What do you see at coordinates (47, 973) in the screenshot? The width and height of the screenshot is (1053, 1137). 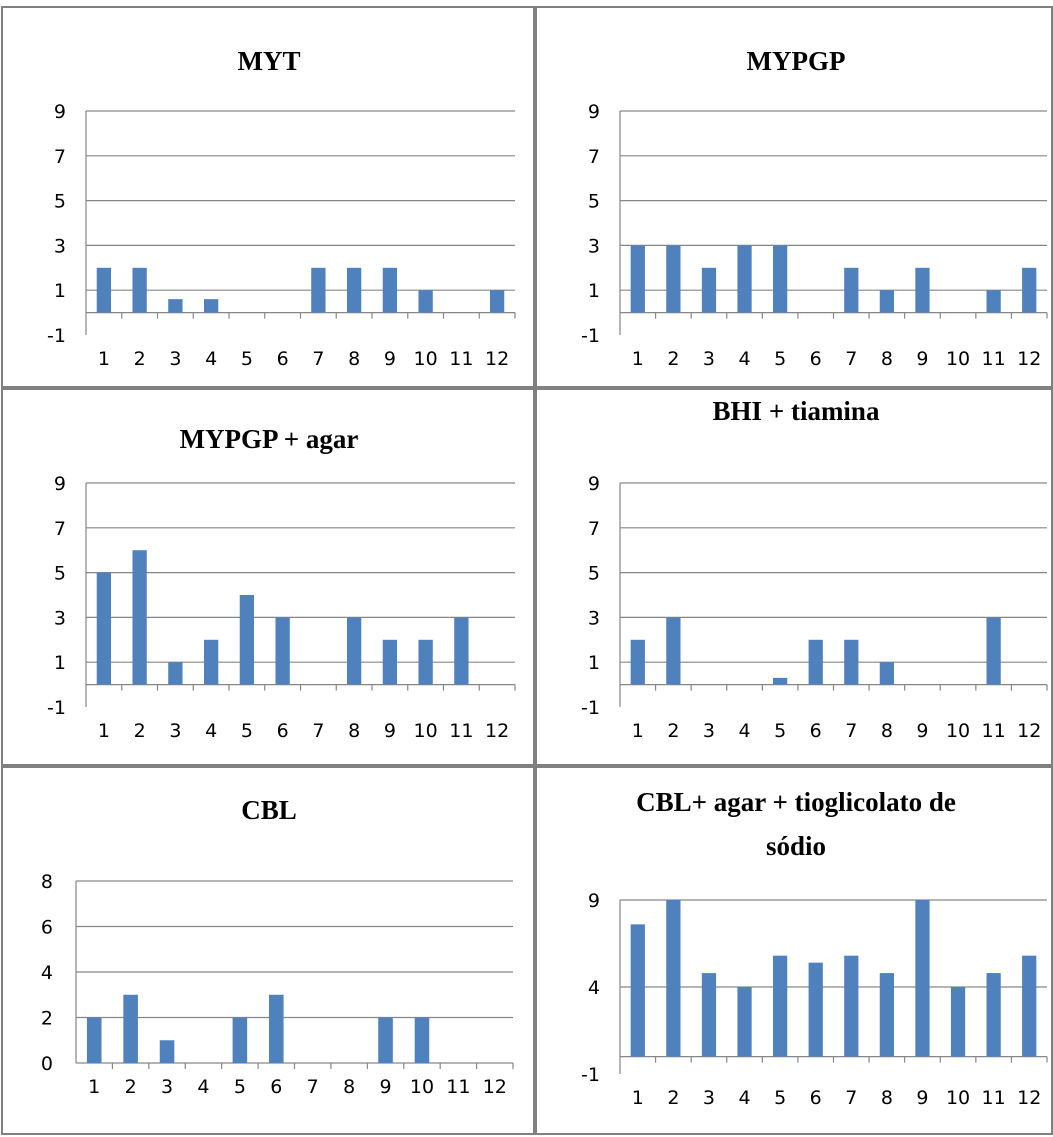 I see `y-tick-label: 4` at bounding box center [47, 973].